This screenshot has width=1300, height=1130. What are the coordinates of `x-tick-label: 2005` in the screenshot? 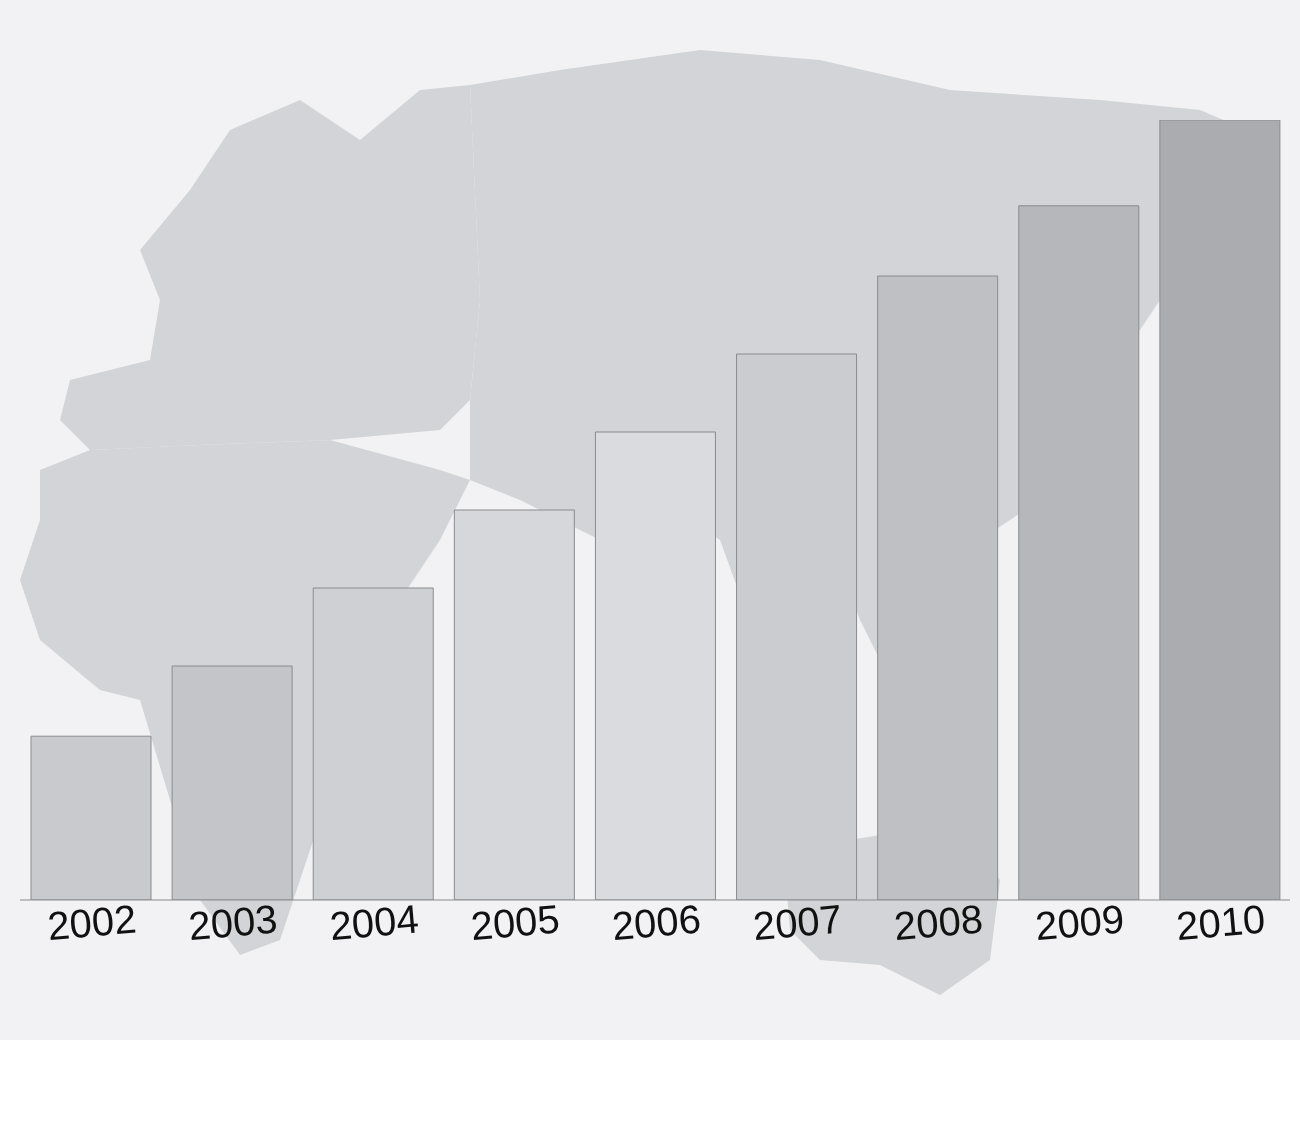 It's located at (515, 922).